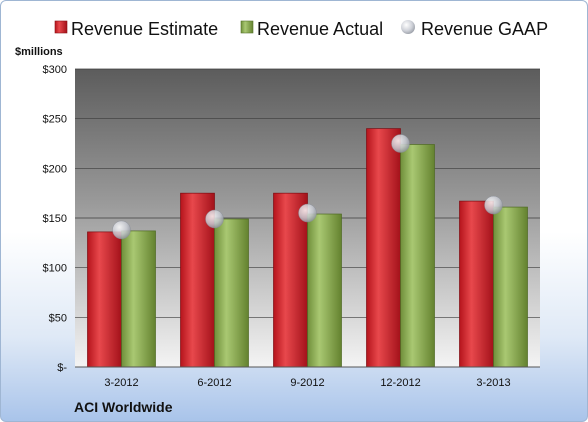 Image resolution: width=588 pixels, height=422 pixels. What do you see at coordinates (55, 120) in the screenshot?
I see `y-tick-label: $250` at bounding box center [55, 120].